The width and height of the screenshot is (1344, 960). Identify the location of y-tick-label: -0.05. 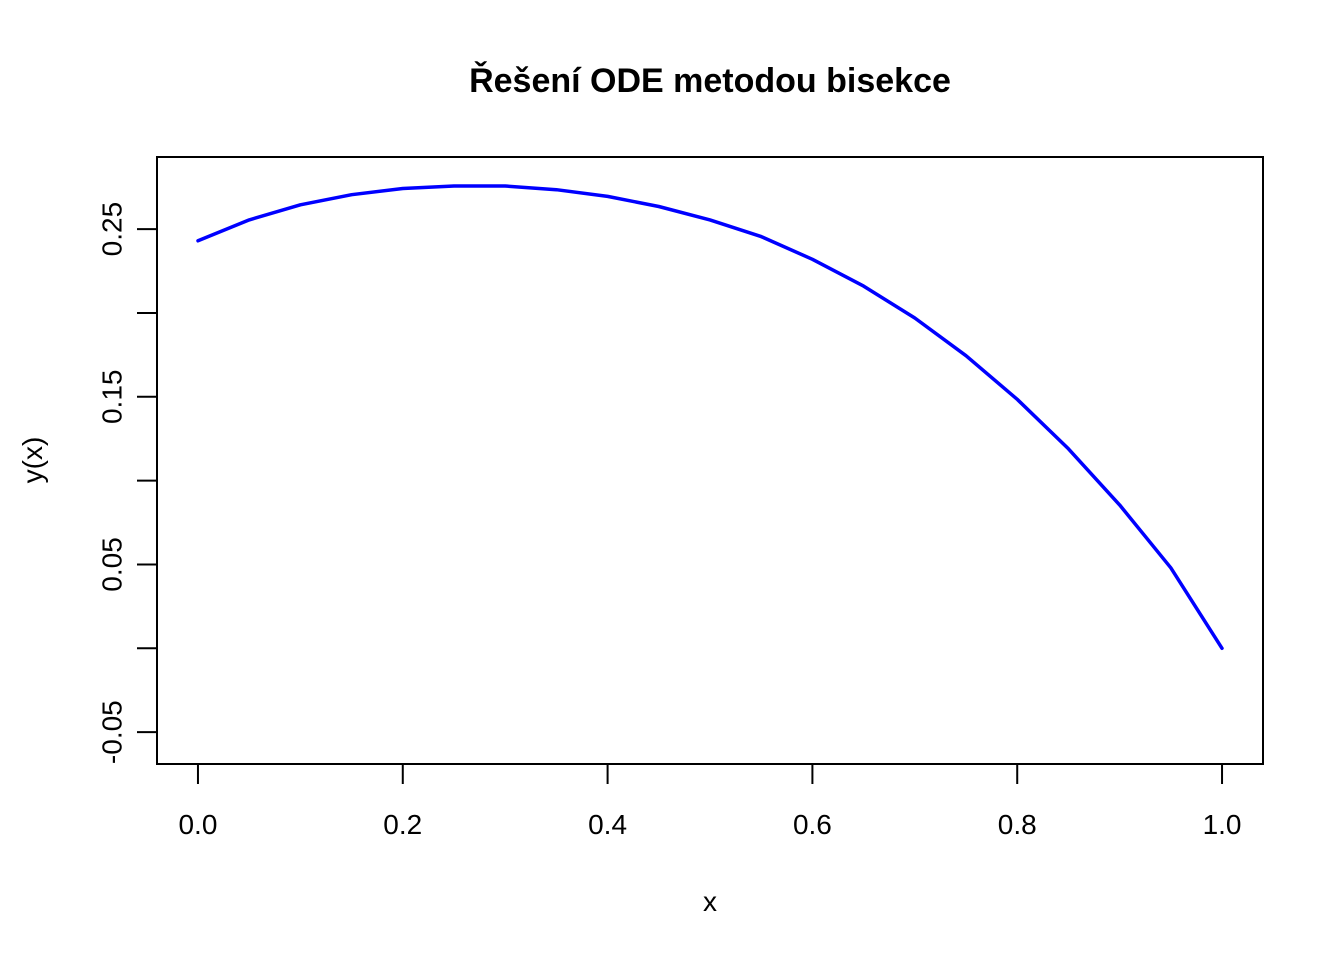
(112, 732).